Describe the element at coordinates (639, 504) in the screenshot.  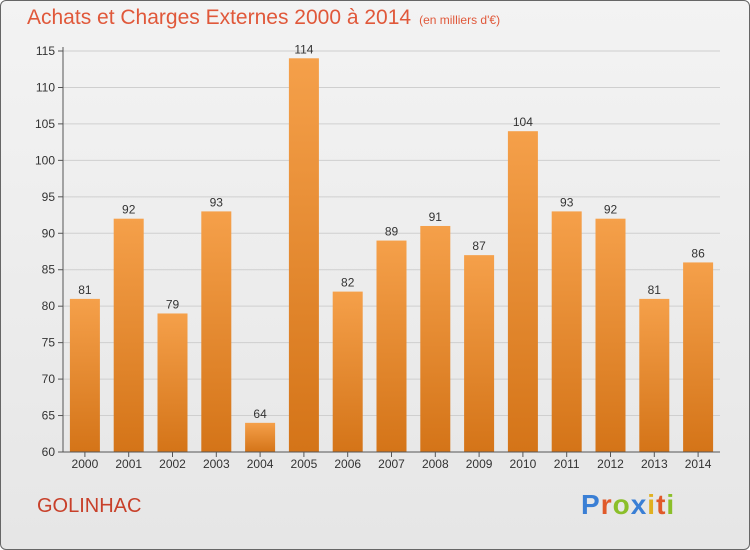
I see `logo-letter: x` at that location.